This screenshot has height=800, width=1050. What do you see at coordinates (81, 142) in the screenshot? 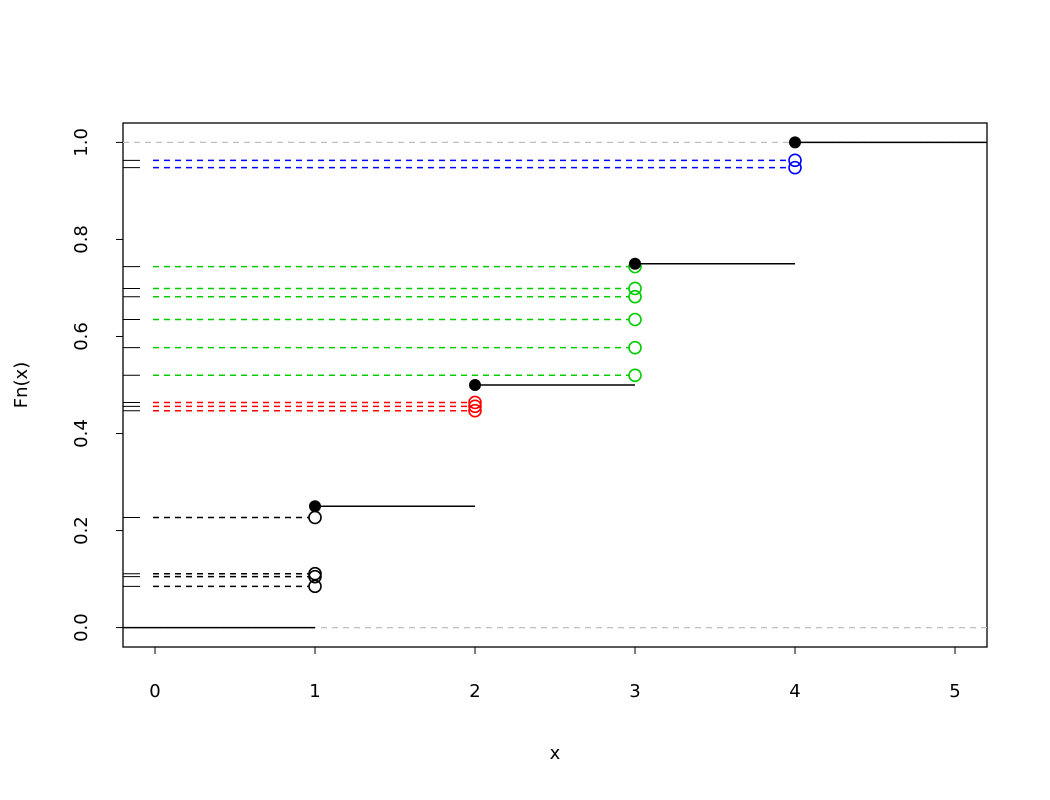
I see `y-tick-label: 1.0` at bounding box center [81, 142].